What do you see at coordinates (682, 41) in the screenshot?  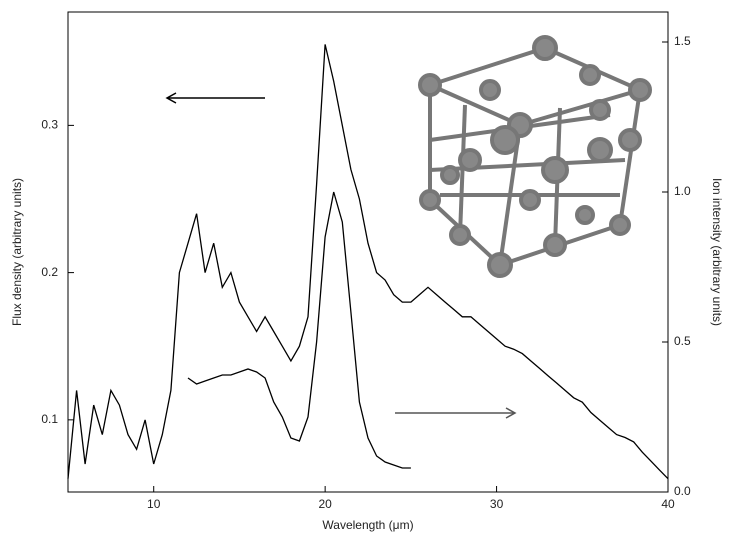 I see `y2-tick-label: 1.5` at bounding box center [682, 41].